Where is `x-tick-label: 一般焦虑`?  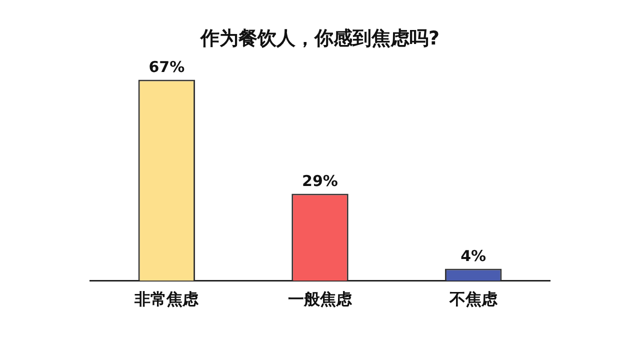
x-tick-label: 一般焦虑 is located at coordinates (320, 299).